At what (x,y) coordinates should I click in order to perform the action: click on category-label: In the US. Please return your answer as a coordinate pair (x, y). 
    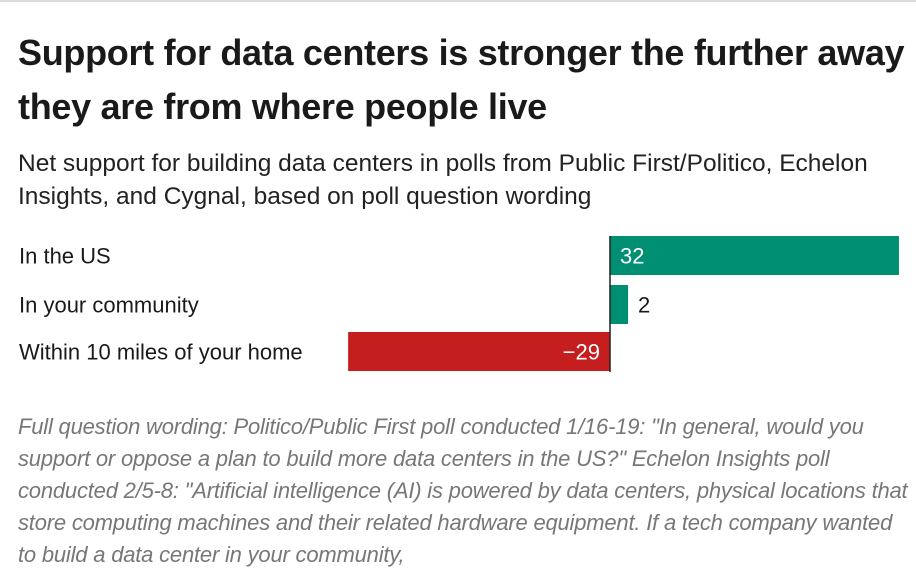
    Looking at the image, I should click on (65, 256).